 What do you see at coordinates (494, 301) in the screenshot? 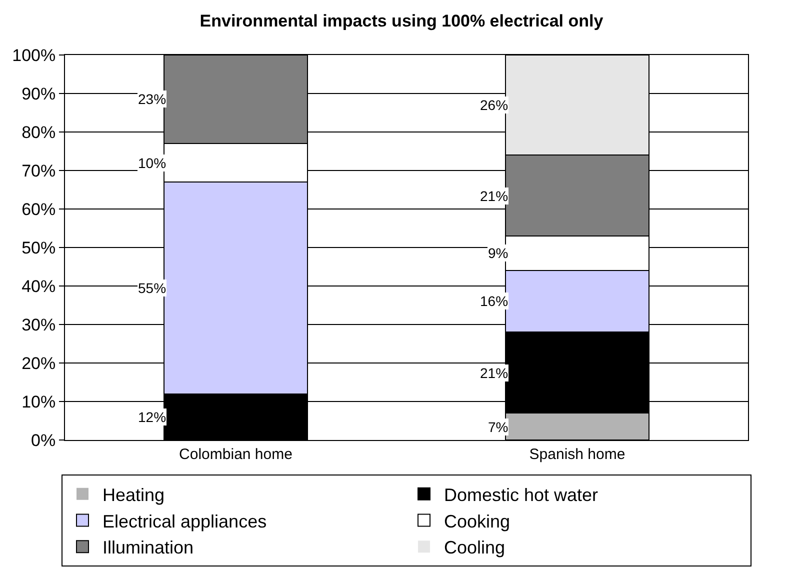
I see `data-label: 16%` at bounding box center [494, 301].